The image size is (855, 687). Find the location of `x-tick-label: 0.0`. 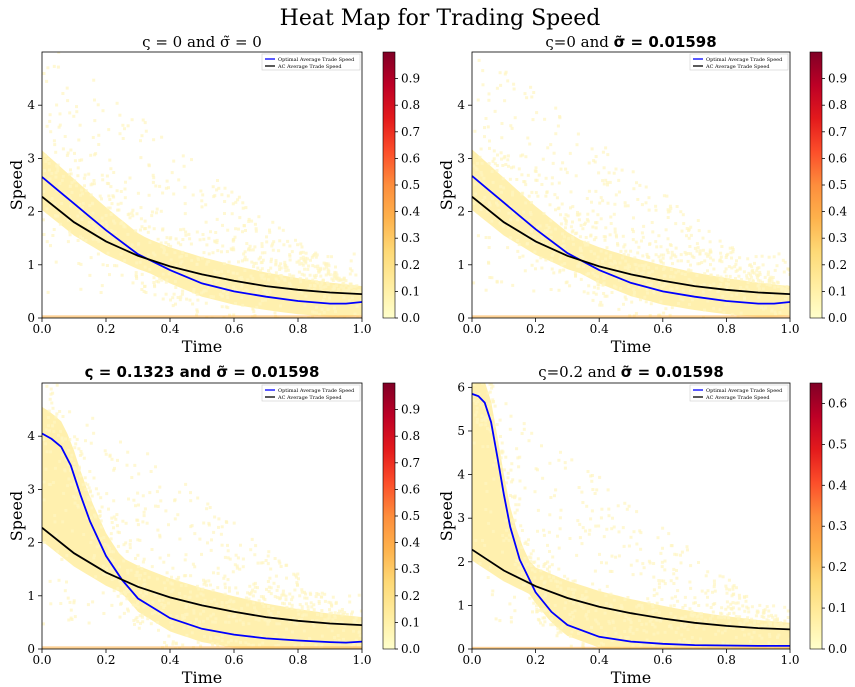

x-tick-label: 0.0 is located at coordinates (471, 329).